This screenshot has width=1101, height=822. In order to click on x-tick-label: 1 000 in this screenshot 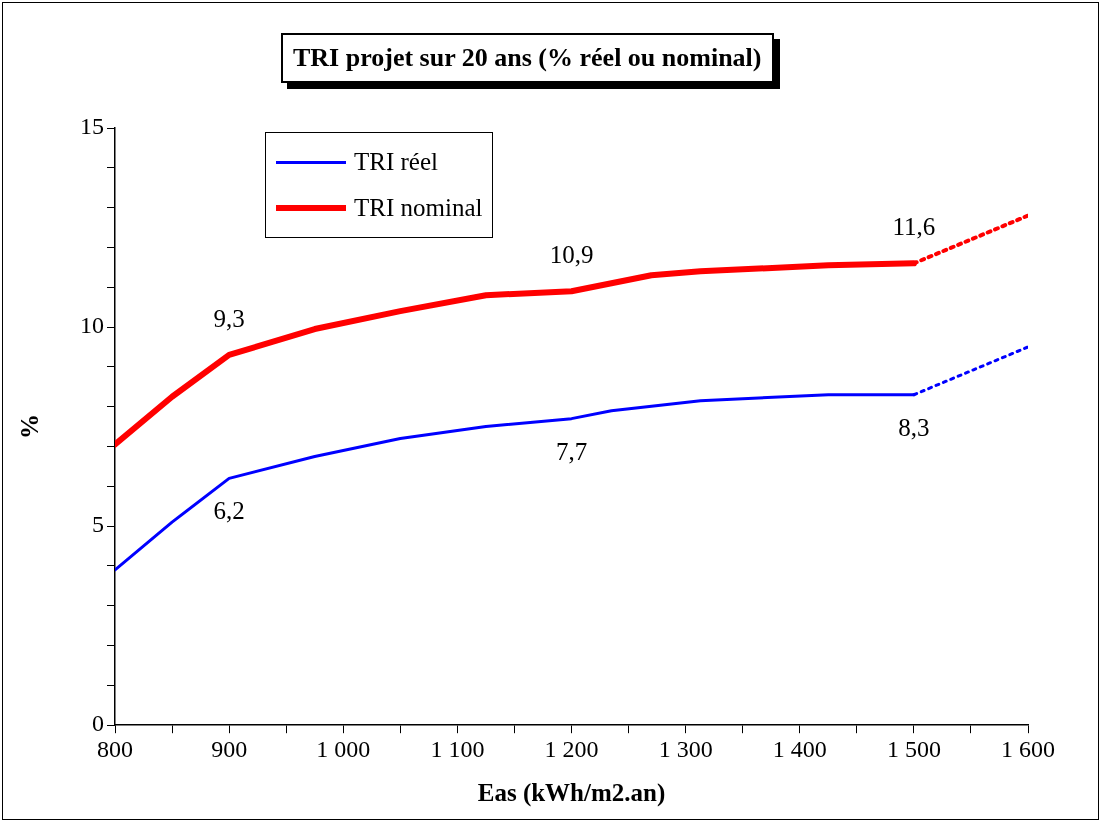, I will do `click(343, 748)`.